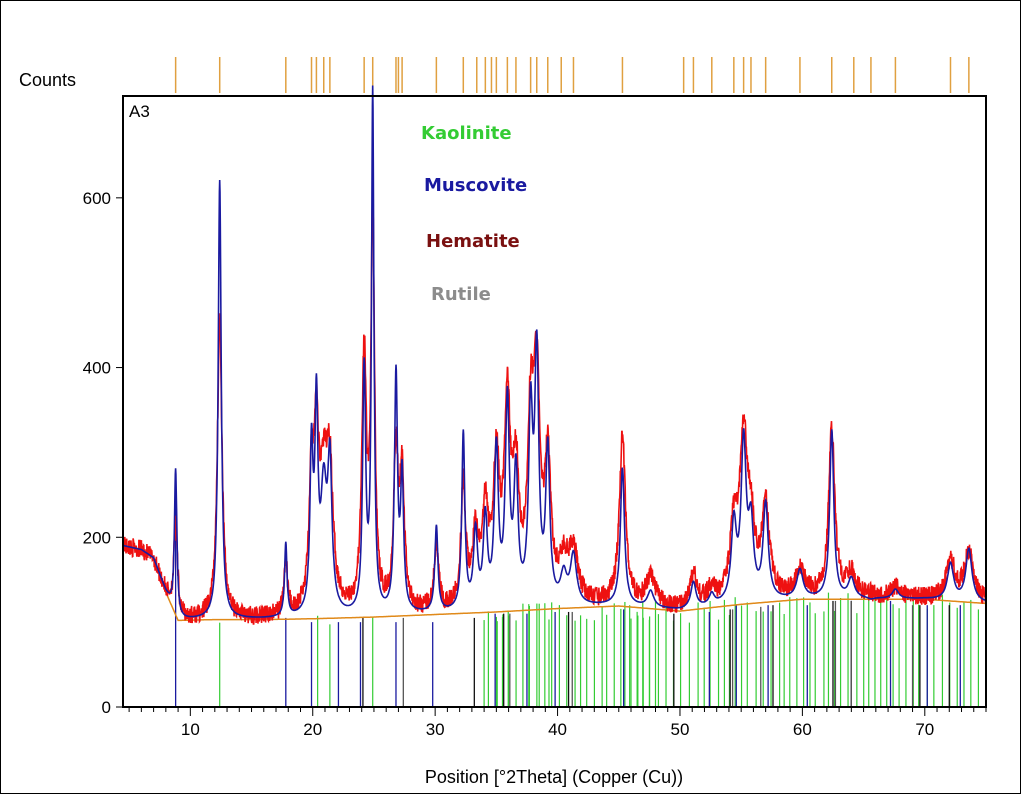 The image size is (1021, 794). Describe the element at coordinates (473, 241) in the screenshot. I see `legend-hematite: Hematite` at that location.